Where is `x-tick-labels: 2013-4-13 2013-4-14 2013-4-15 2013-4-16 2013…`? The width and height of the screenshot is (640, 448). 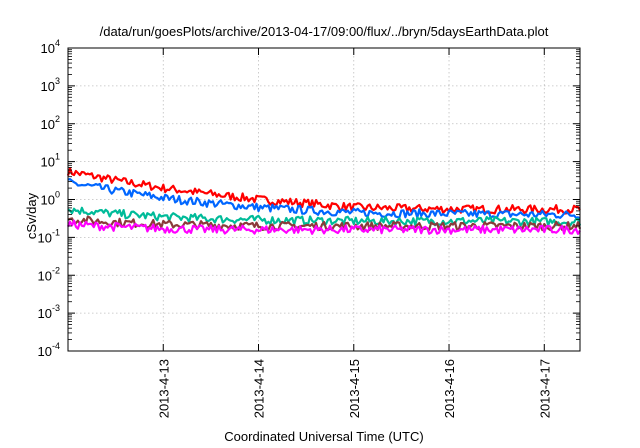 x-tick-labels: 2013-4-13 2013-4-14 2013-4-15 2013-4-16 2013… is located at coordinates (354, 388).